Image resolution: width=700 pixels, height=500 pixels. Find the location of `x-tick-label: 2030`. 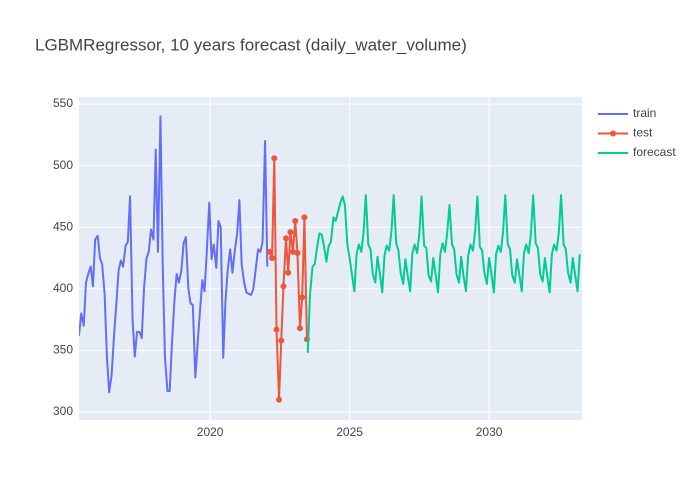

x-tick-label: 2030 is located at coordinates (489, 432).